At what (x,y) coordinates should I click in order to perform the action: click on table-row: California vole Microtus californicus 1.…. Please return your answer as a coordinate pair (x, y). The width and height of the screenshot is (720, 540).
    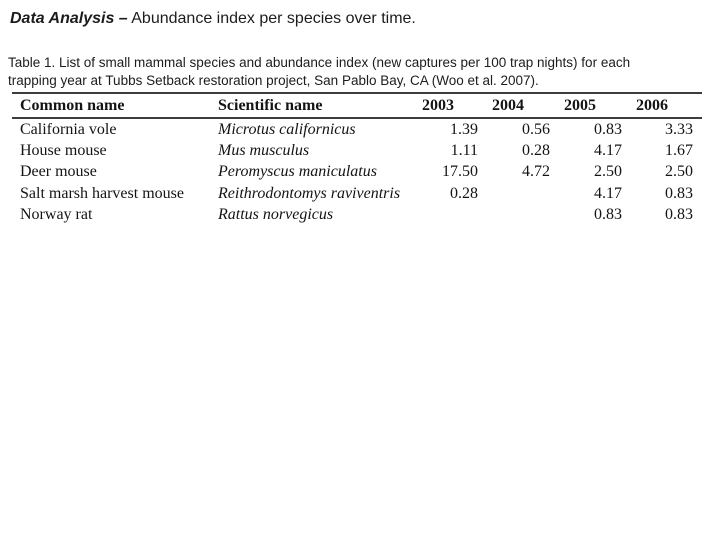
    Looking at the image, I should click on (357, 129).